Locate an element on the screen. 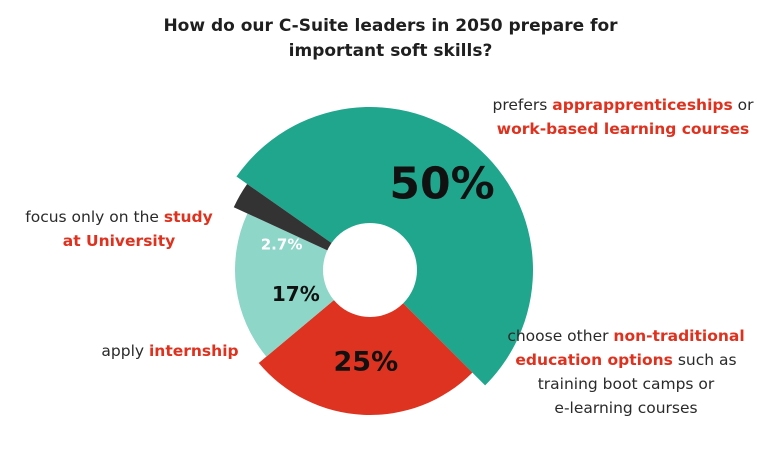 The height and width of the screenshot is (468, 781). label-work-based-post: or is located at coordinates (743, 105).